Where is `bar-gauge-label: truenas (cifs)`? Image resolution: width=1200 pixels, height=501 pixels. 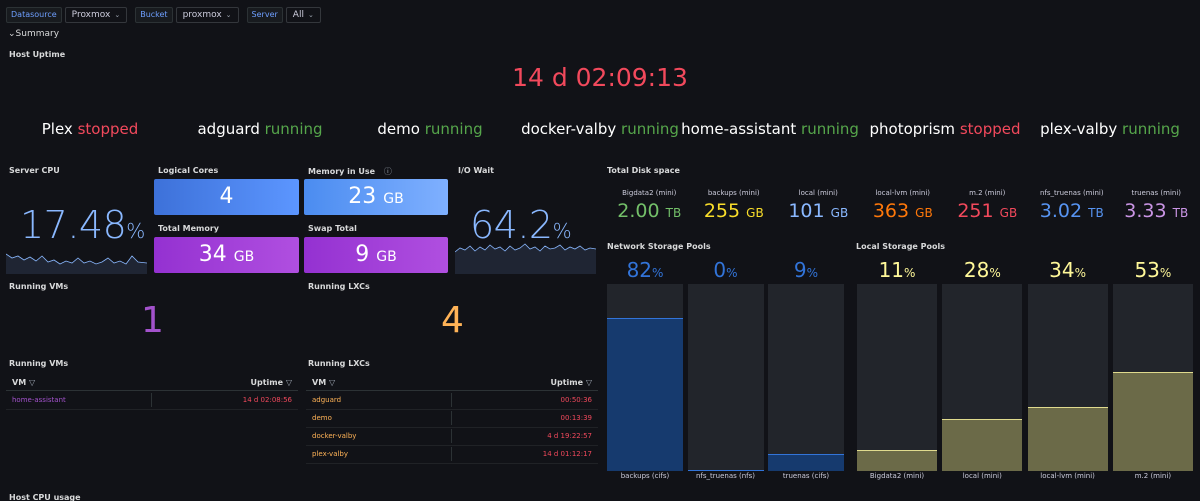
bar-gauge-label: truenas (cifs) is located at coordinates (806, 476).